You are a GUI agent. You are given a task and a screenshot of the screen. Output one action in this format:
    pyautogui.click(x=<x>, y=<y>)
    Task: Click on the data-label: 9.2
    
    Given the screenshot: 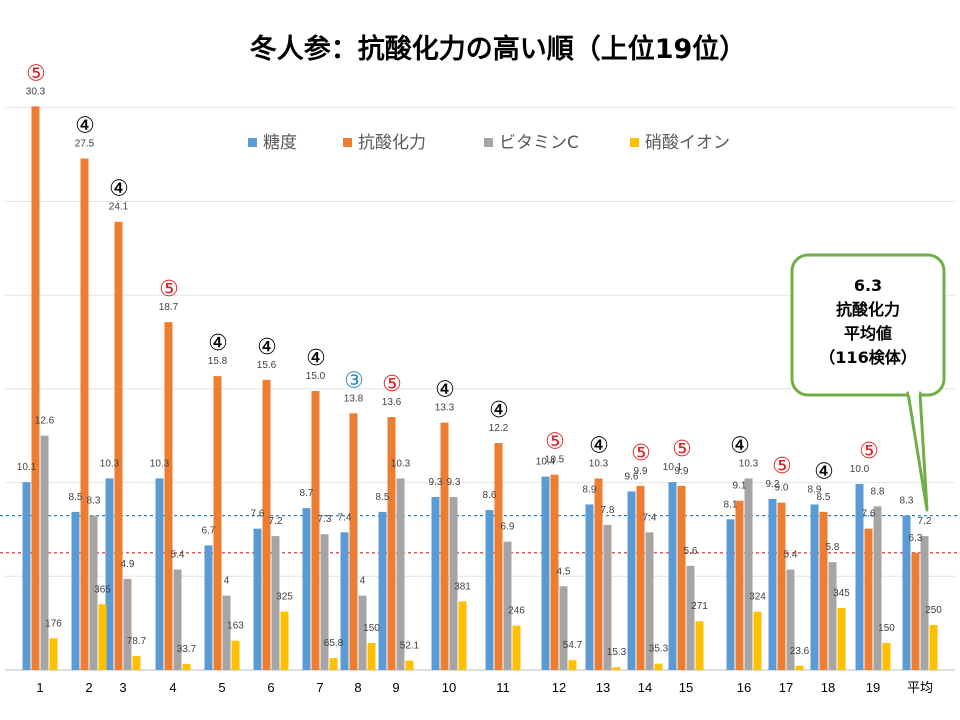 What is the action you would take?
    pyautogui.click(x=773, y=484)
    